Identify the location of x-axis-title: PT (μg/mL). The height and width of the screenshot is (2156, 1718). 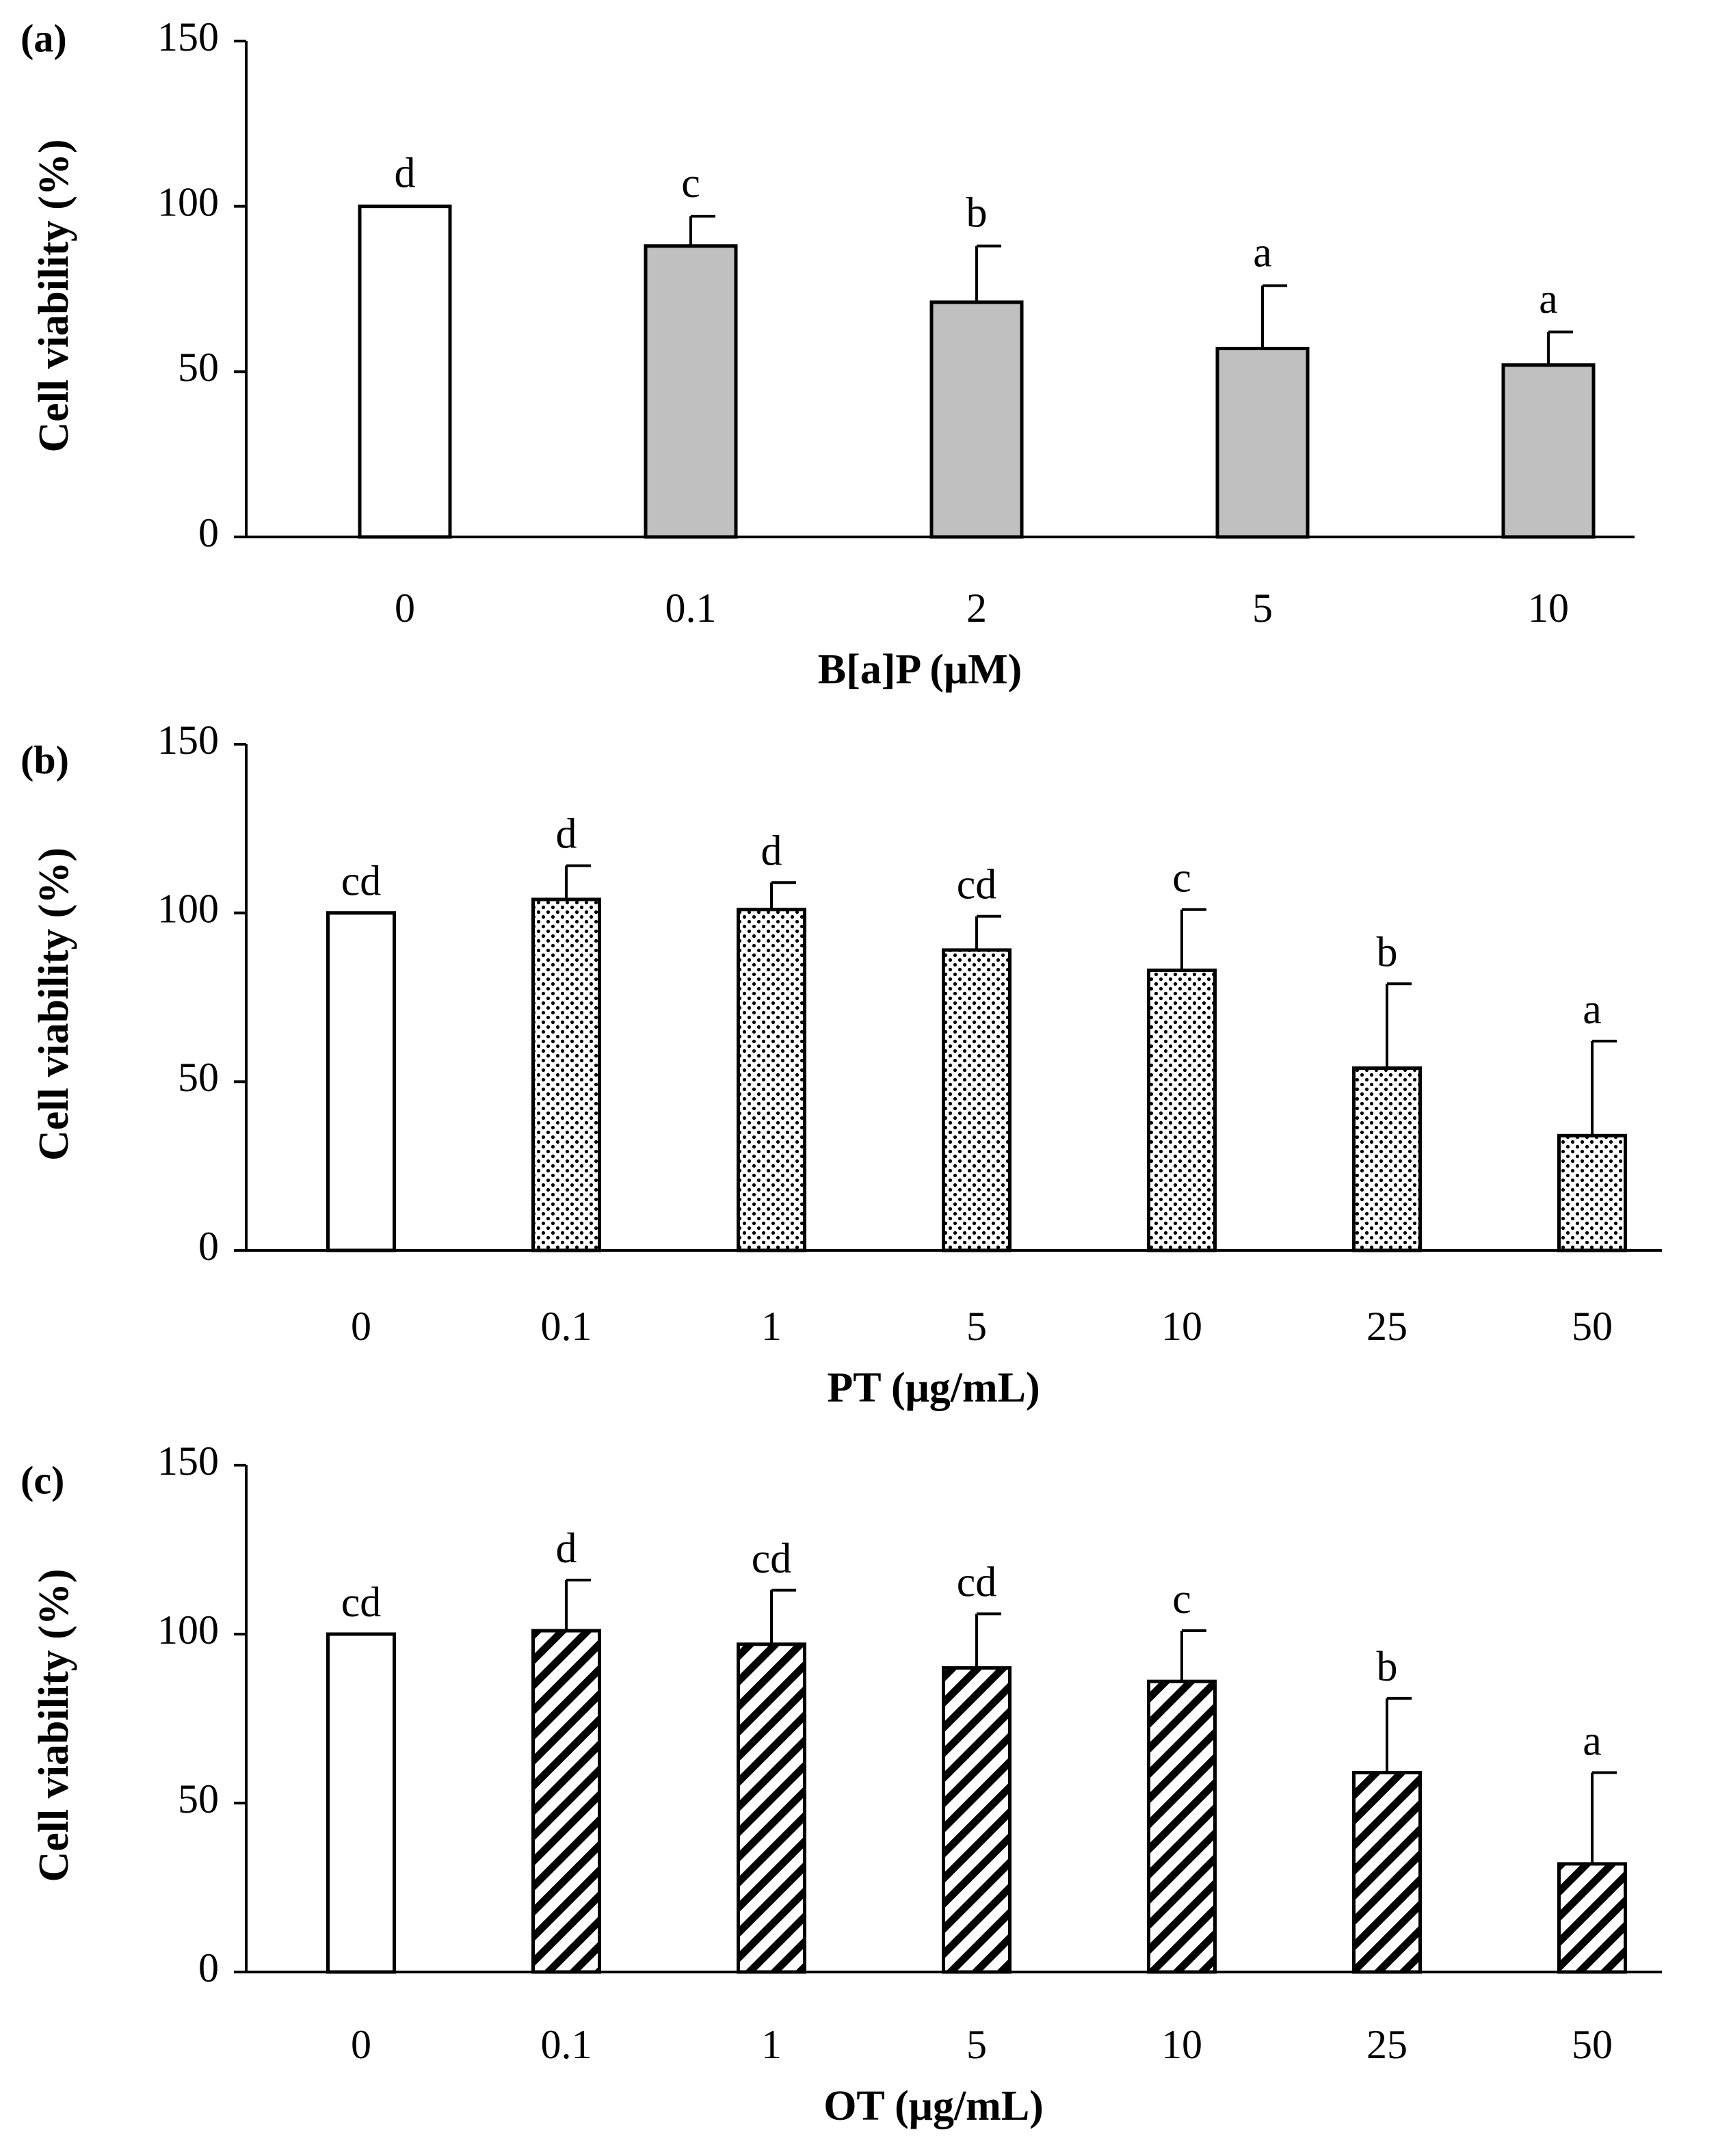
(934, 1388).